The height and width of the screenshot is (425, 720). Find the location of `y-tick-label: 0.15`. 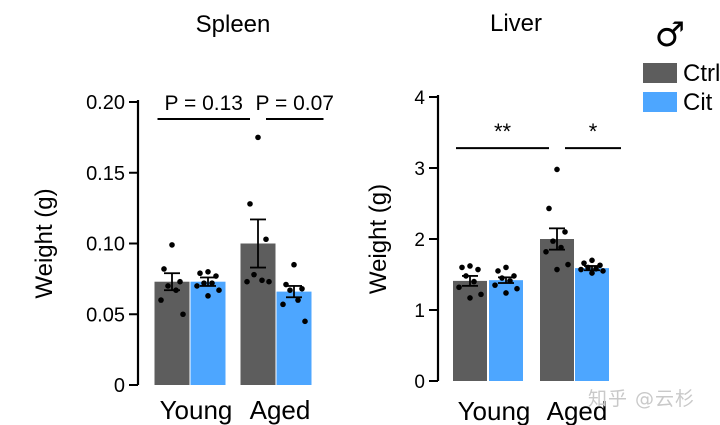

y-tick-label: 0.15 is located at coordinates (105, 174).